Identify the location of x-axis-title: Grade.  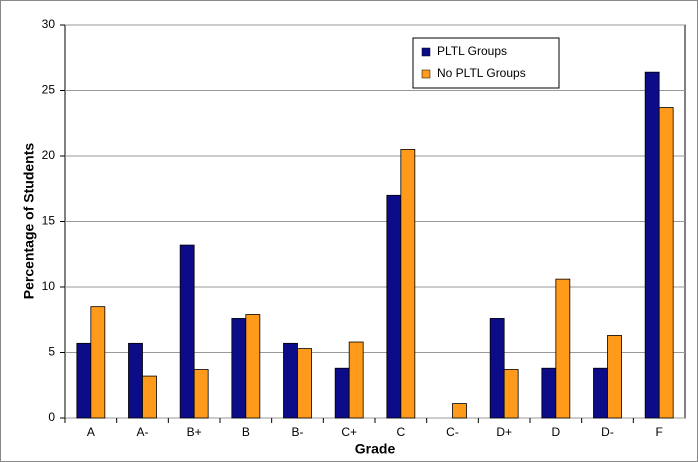
(375, 449).